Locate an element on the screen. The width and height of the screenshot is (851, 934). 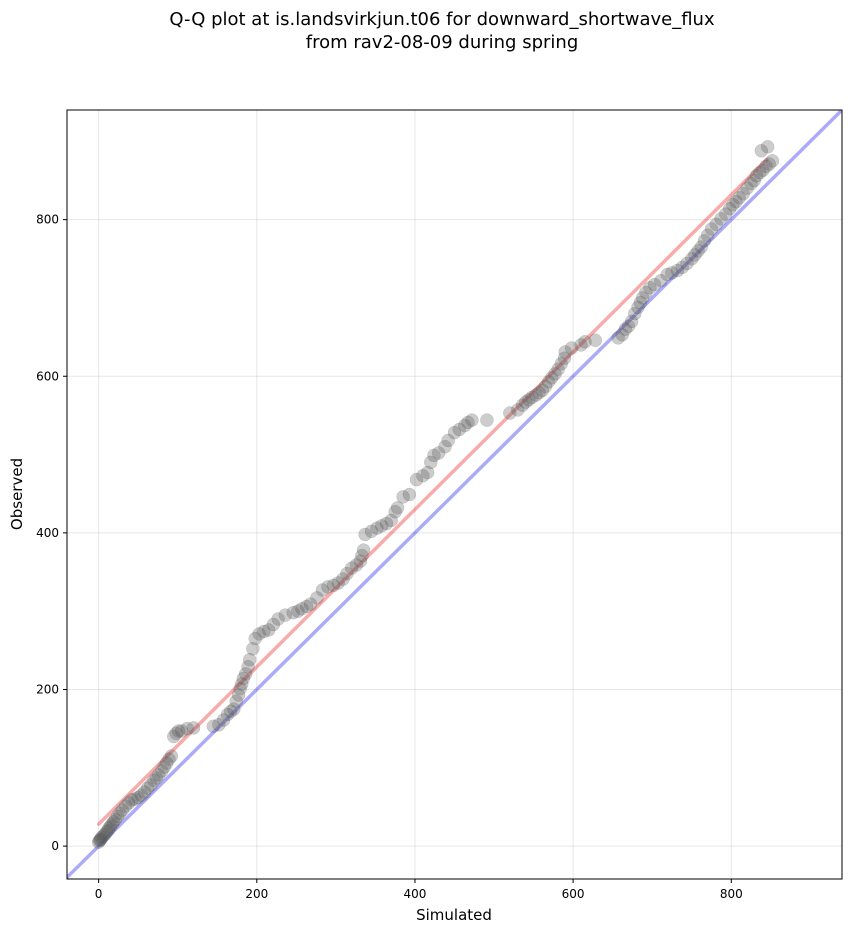
y-tick-label: 800 is located at coordinates (47, 220).